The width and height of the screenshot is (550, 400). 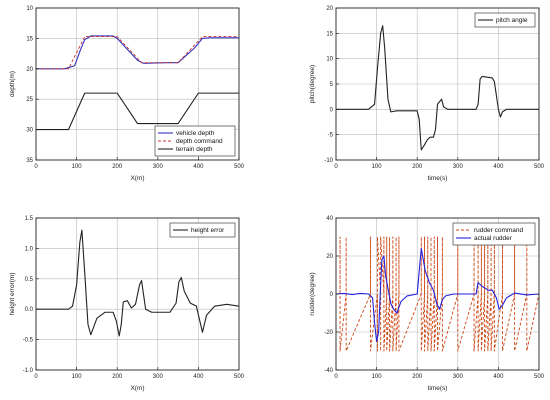 I want to click on y-tick-label: 0.0, so click(x=29, y=310).